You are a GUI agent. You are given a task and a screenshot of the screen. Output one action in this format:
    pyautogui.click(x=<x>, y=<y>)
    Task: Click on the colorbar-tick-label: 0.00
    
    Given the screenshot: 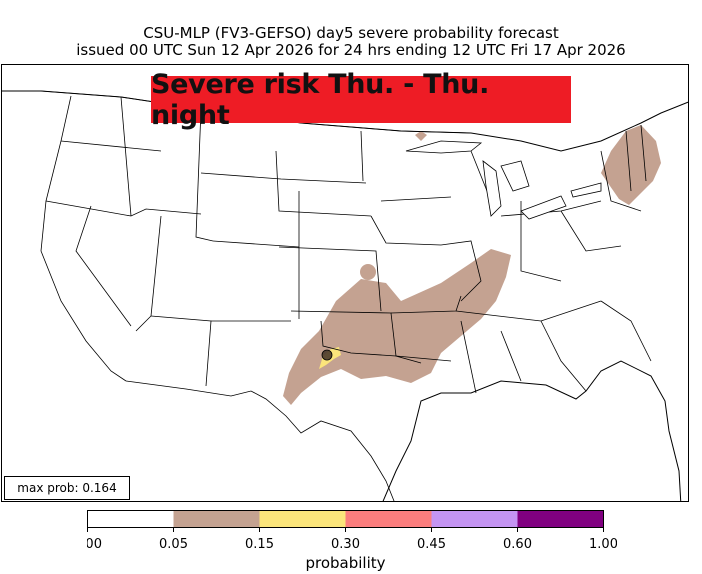 What is the action you would take?
    pyautogui.click(x=94, y=544)
    